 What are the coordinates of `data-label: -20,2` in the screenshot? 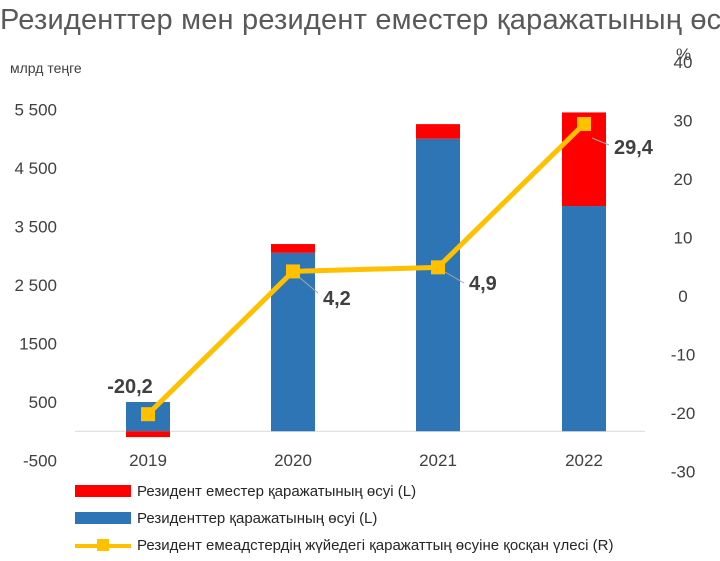 It's located at (130, 387).